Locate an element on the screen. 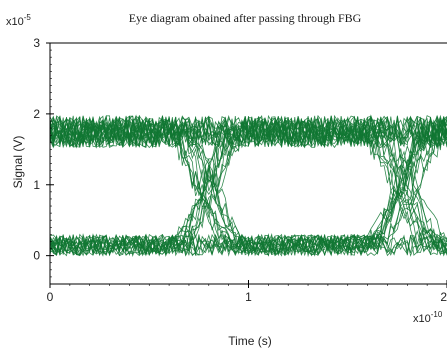  x-multiplier-base: x10 is located at coordinates (422, 319).